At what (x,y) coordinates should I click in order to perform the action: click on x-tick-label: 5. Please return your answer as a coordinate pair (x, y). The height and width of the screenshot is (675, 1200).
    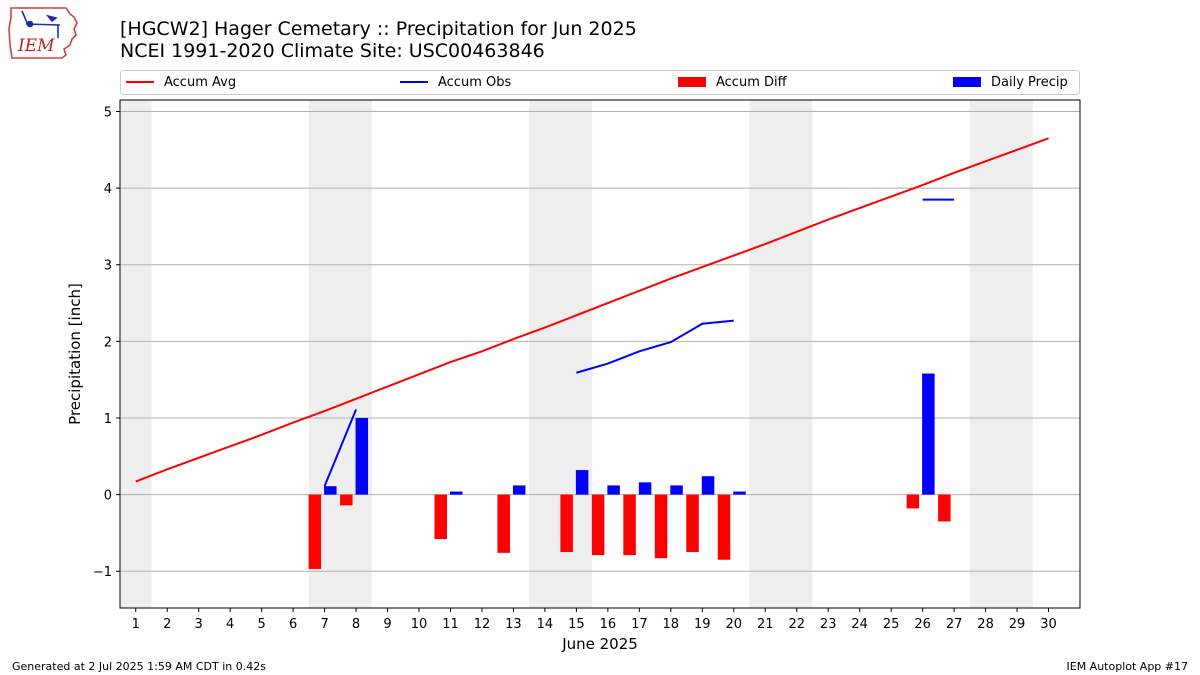
    Looking at the image, I should click on (261, 624).